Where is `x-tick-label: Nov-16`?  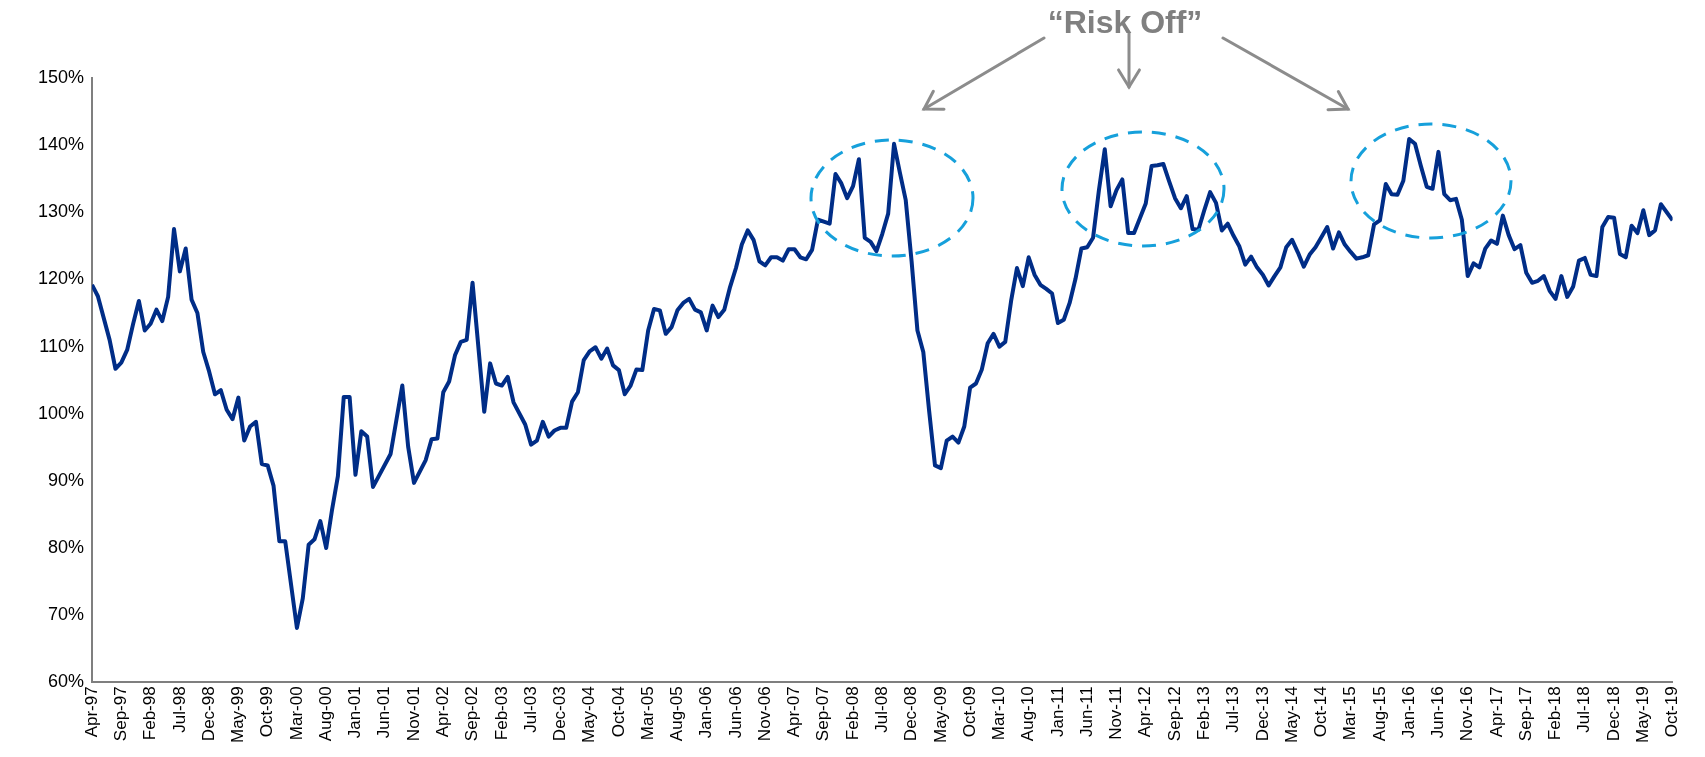
x-tick-label: Nov-16 is located at coordinates (1467, 714).